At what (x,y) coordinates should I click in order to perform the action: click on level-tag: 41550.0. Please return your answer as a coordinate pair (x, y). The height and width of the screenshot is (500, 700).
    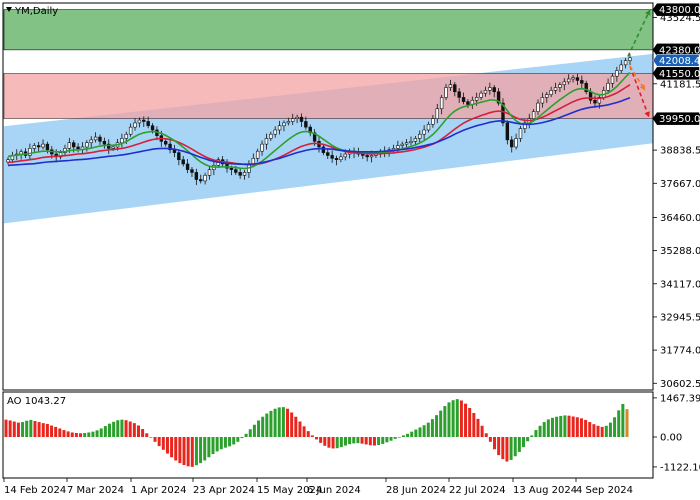
    Looking at the image, I should click on (676, 73).